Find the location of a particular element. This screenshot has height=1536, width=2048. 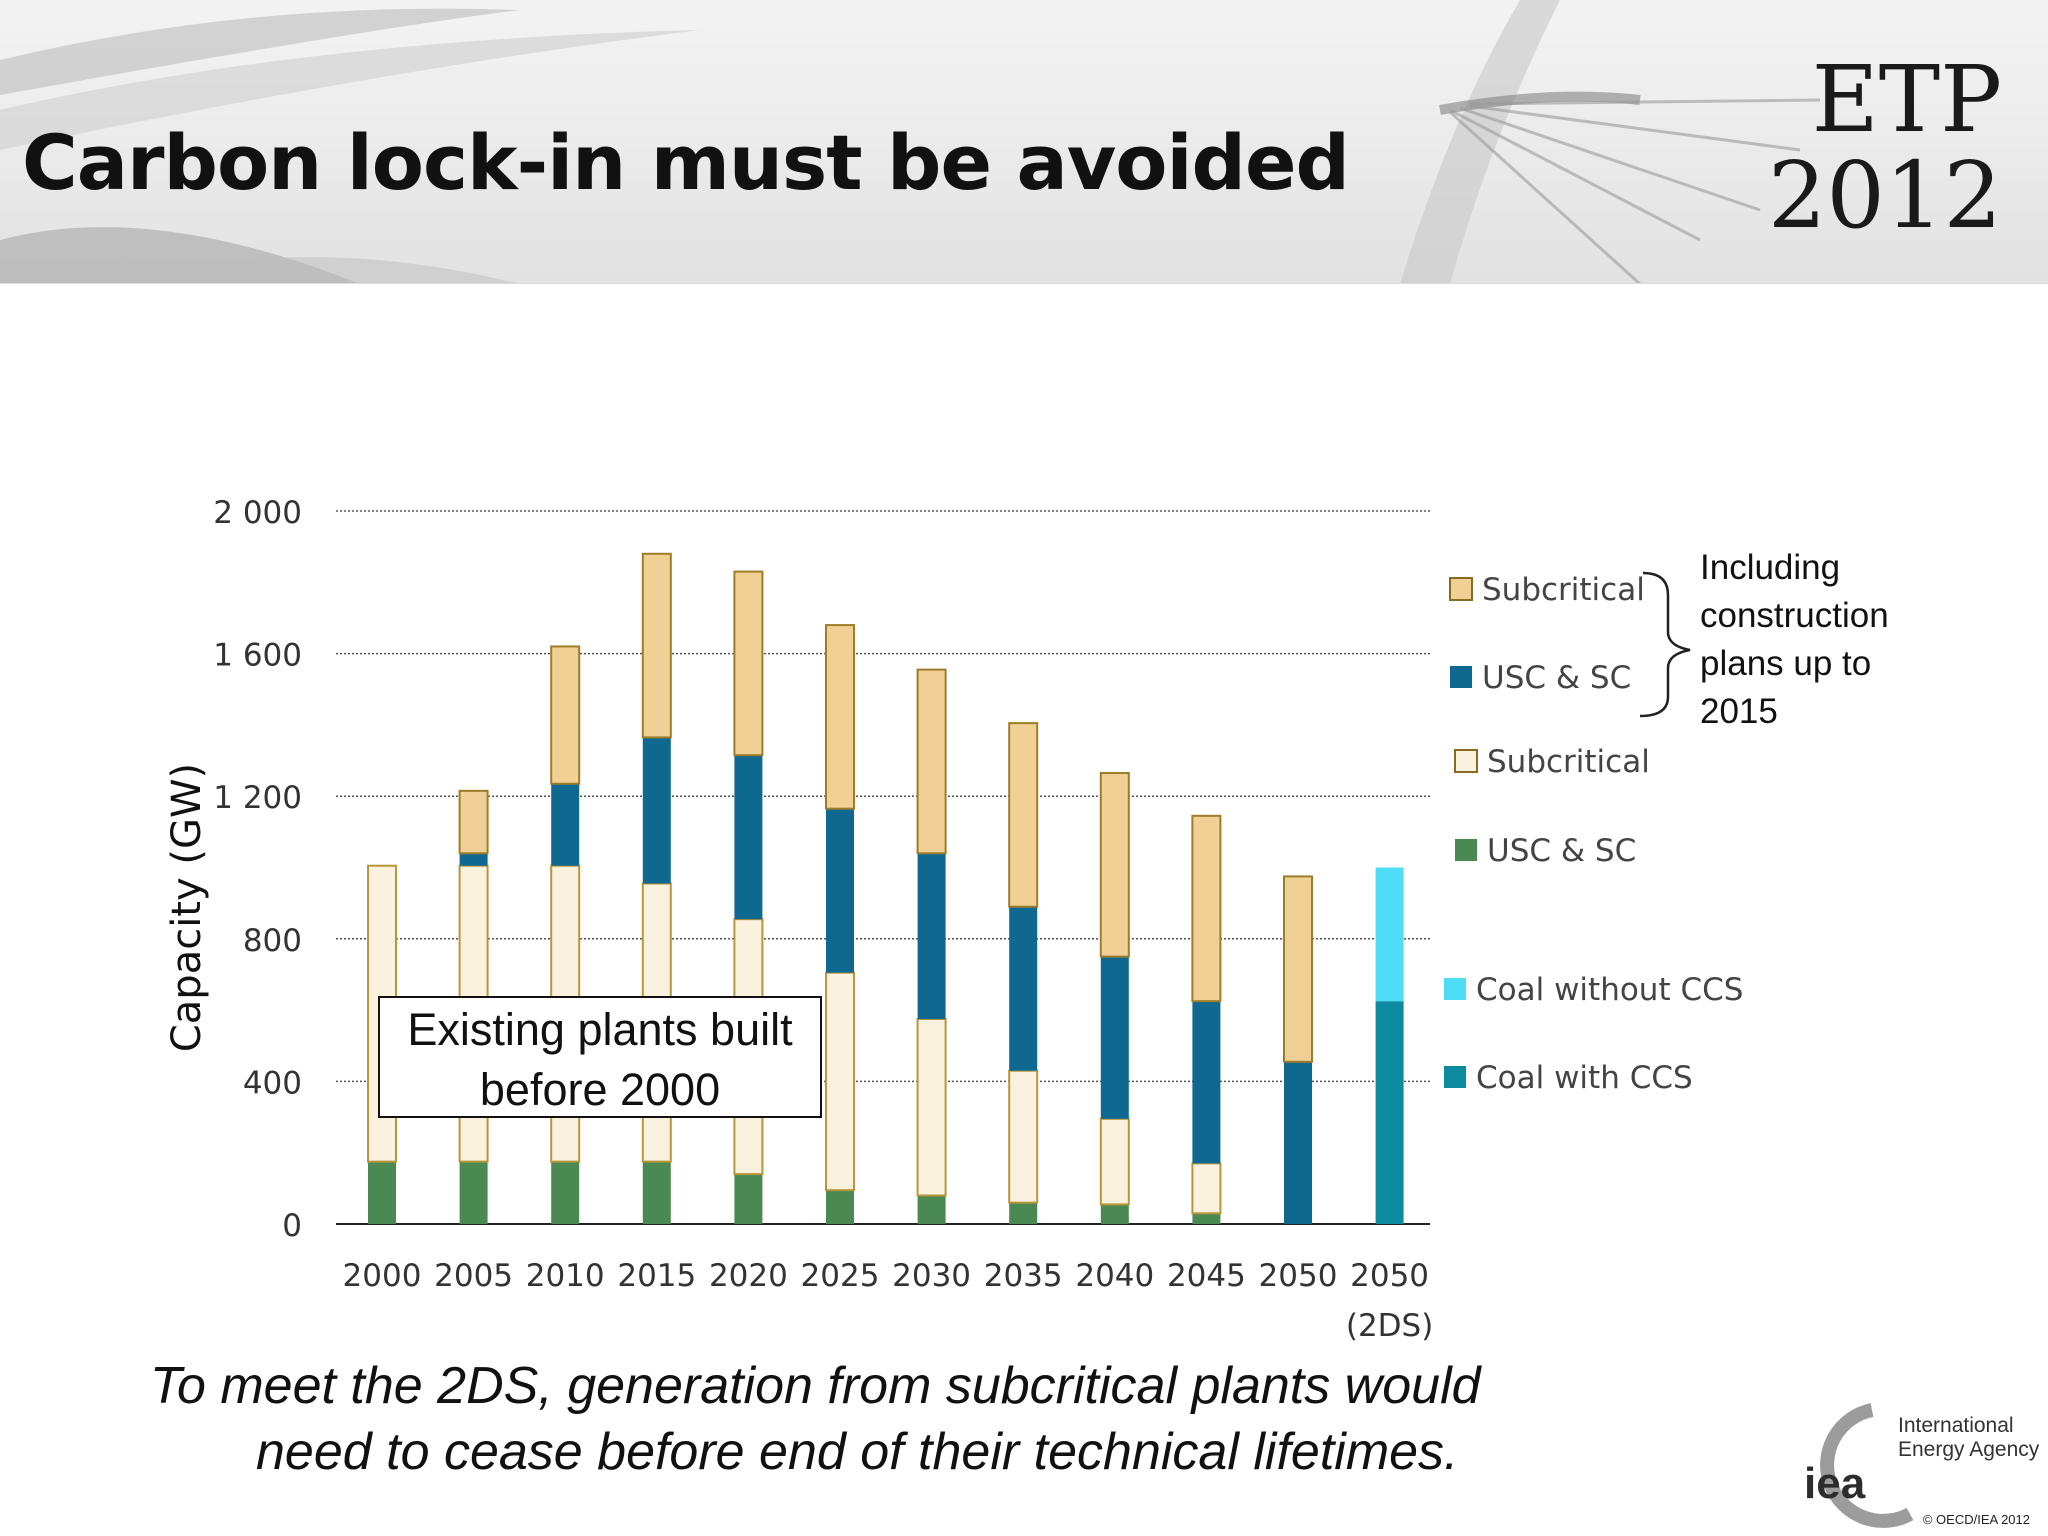

existing-plants-annotation: Existing plants built before 2000 is located at coordinates (600, 1057).